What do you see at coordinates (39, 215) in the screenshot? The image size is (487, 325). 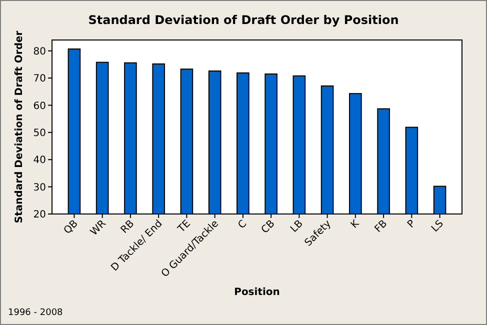 I see `y-tick-label: 20` at bounding box center [39, 215].